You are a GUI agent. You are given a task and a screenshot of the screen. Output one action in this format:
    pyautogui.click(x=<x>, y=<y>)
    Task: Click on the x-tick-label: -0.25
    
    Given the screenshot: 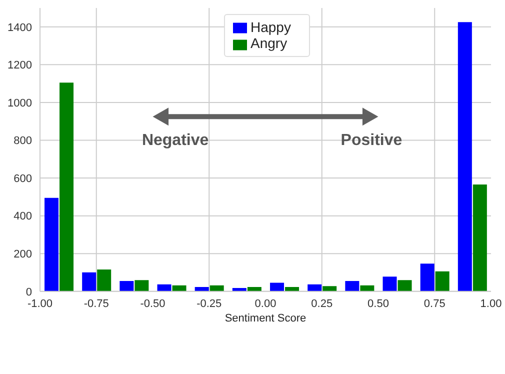 What is the action you would take?
    pyautogui.click(x=209, y=304)
    